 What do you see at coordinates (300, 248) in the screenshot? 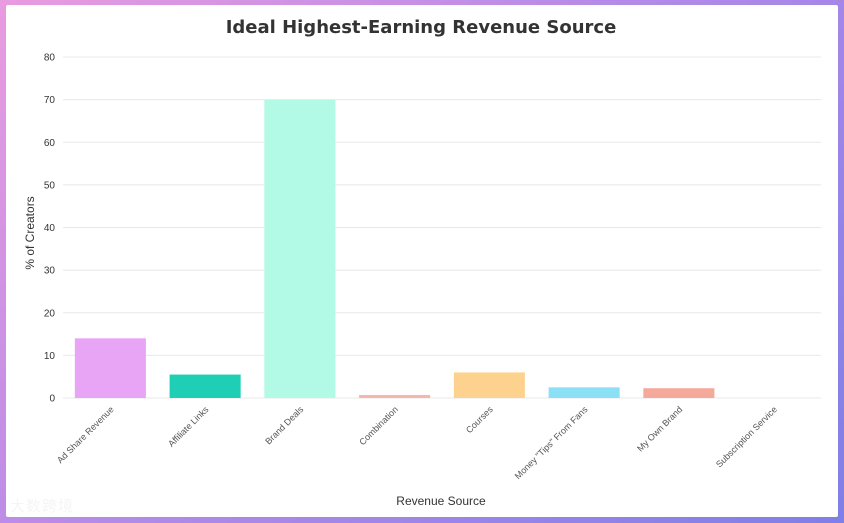
I see `bar-brand-deals` at bounding box center [300, 248].